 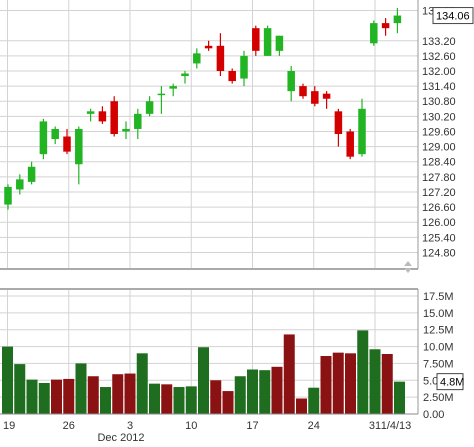 I want to click on last-volume-box, so click(x=450, y=382).